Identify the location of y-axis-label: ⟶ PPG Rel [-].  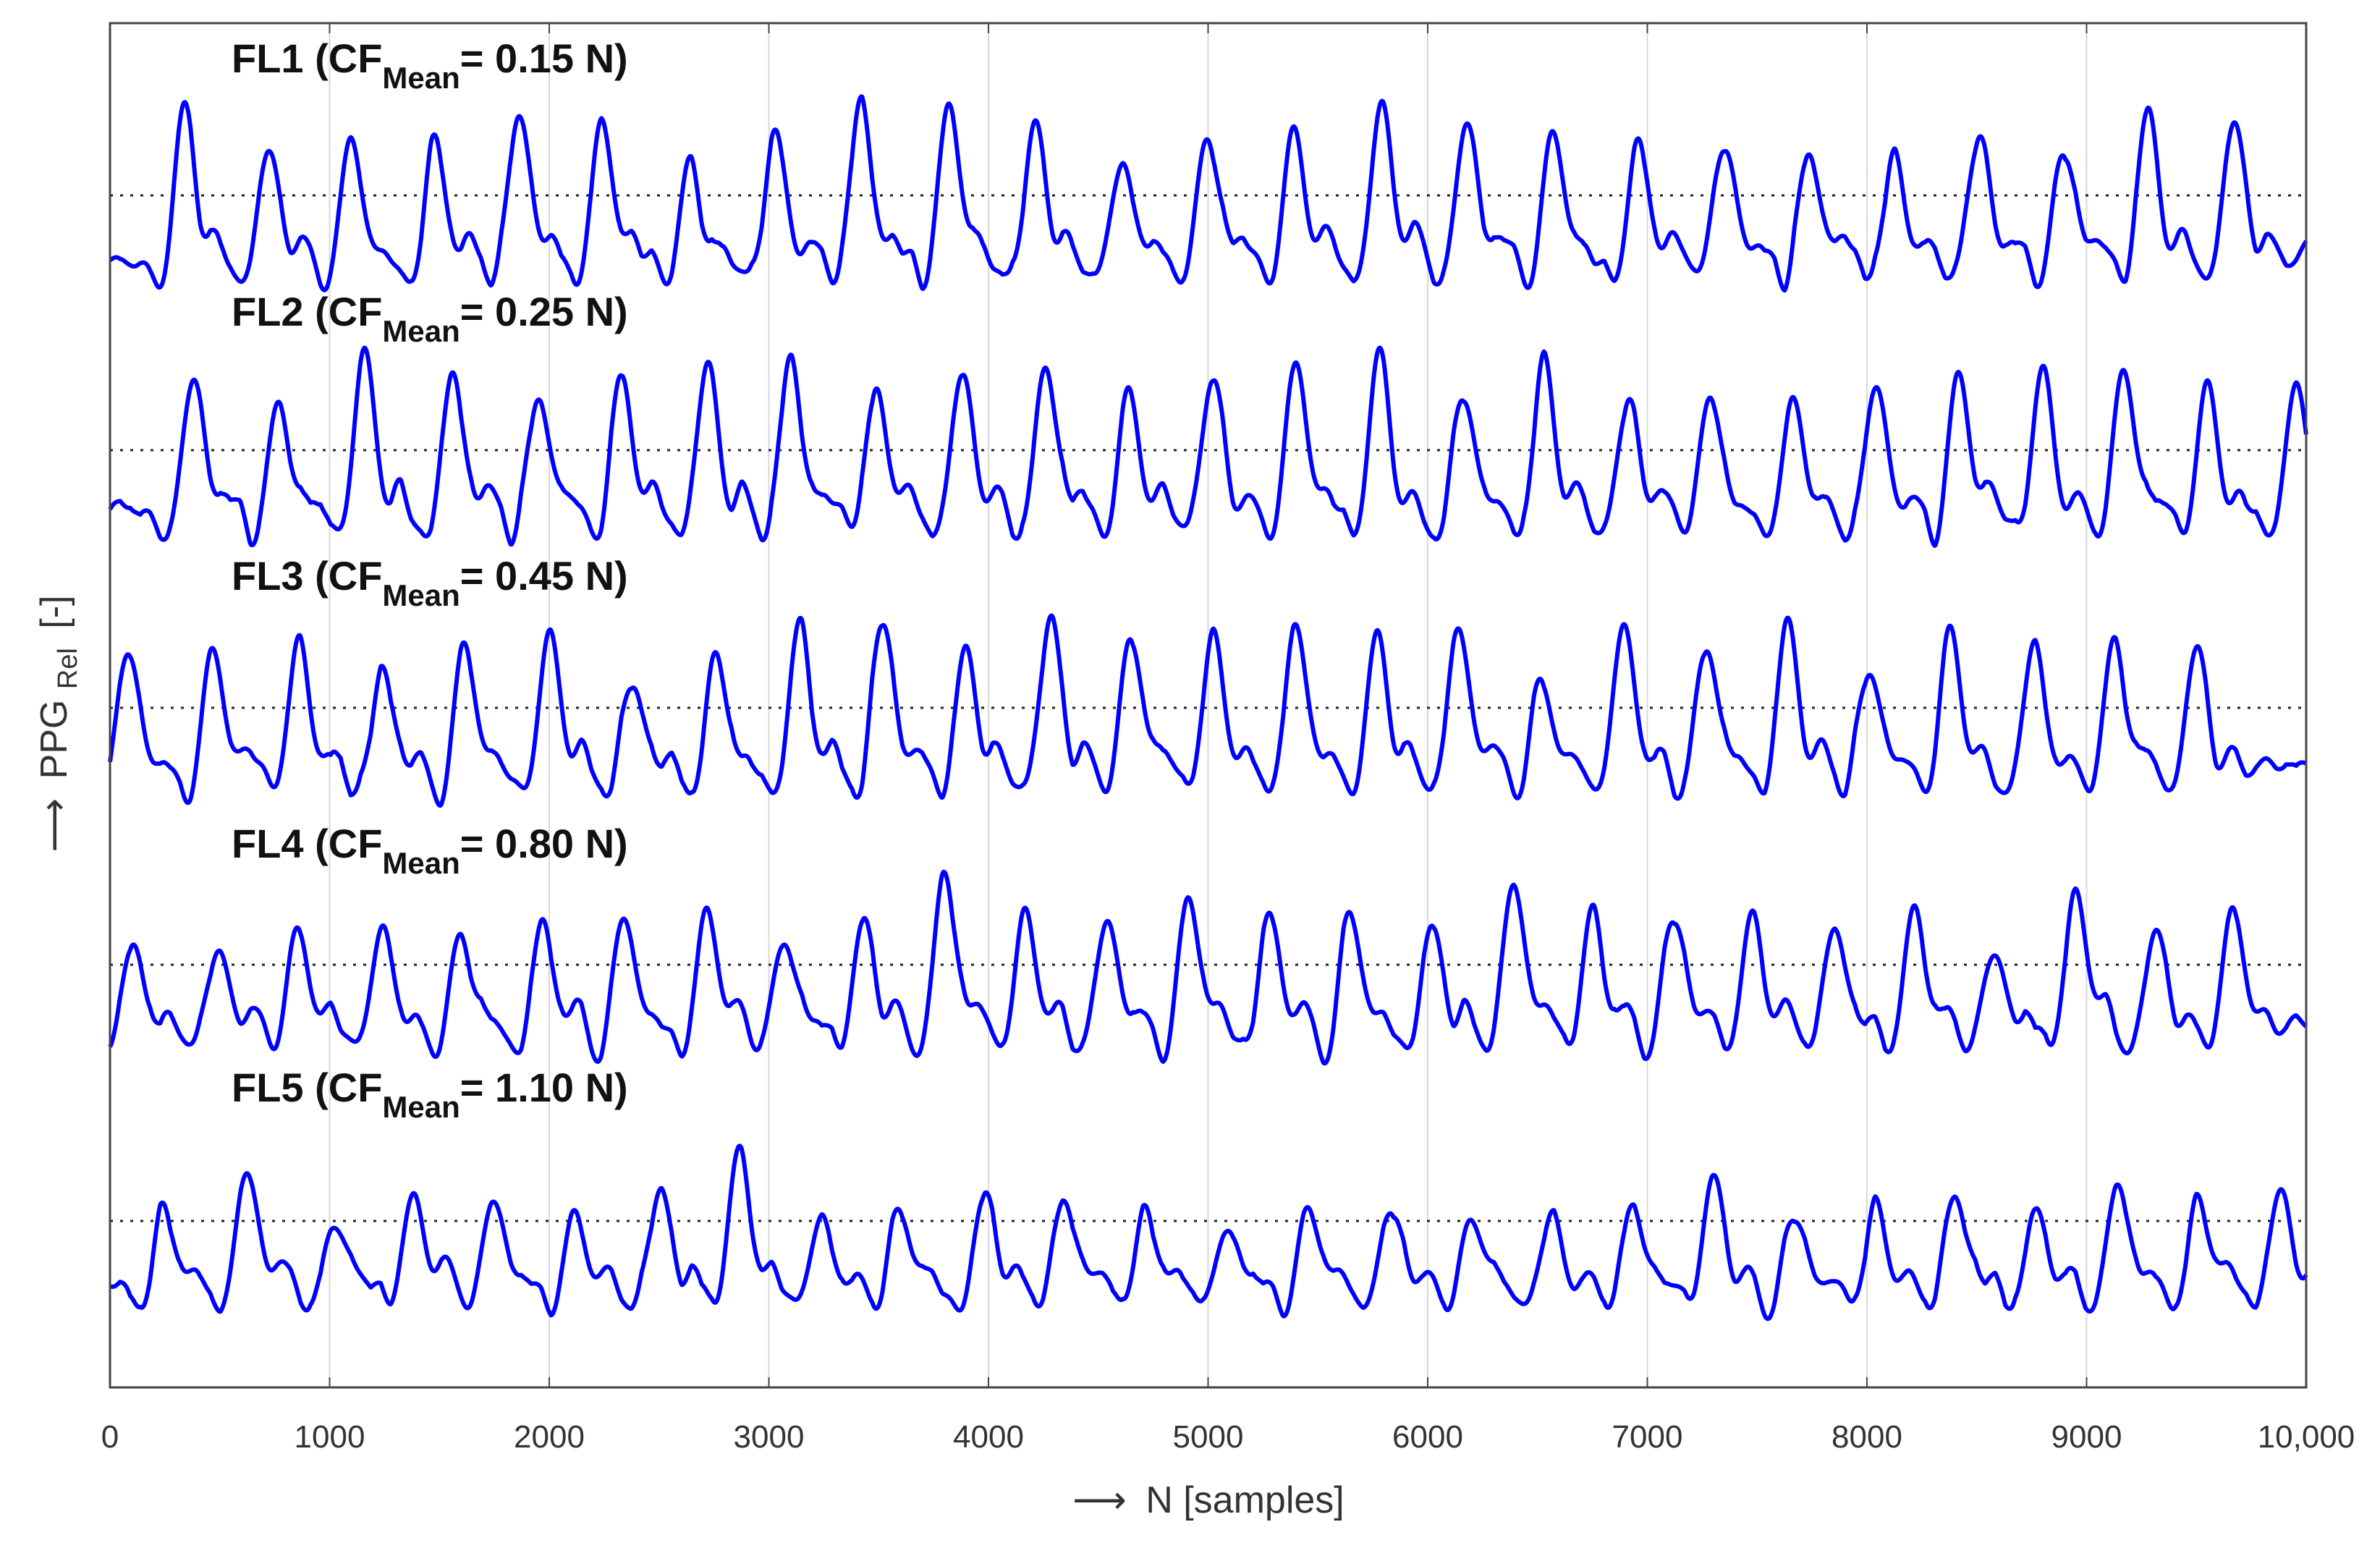
(59, 724).